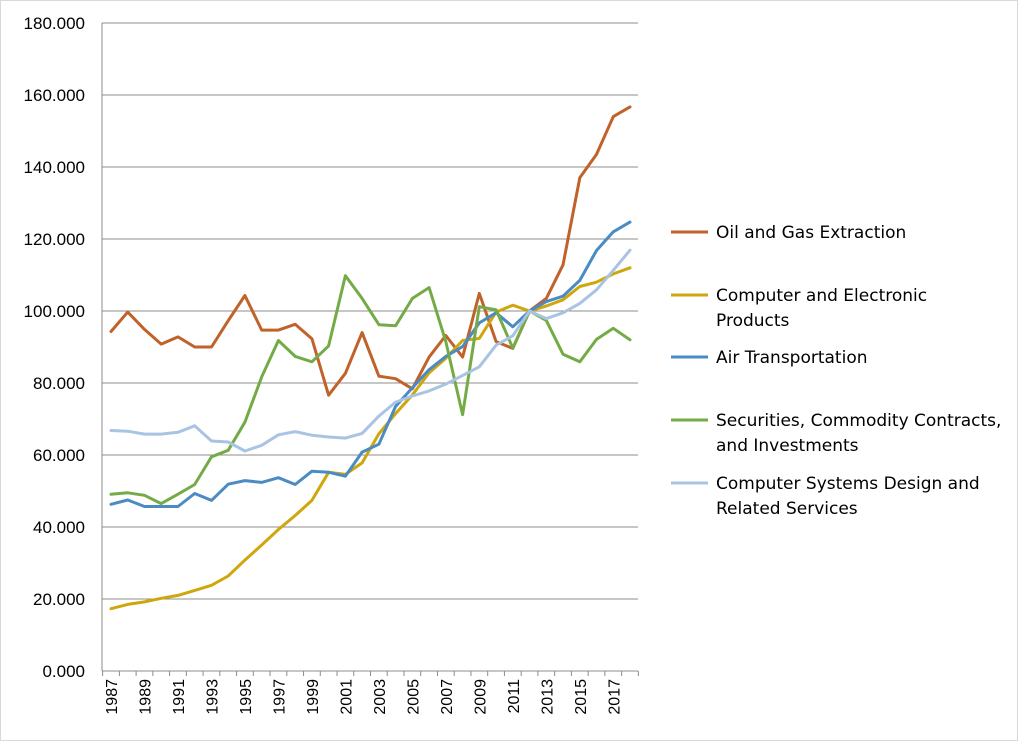  I want to click on legend-item: Oil and Gas Extraction, so click(788, 233).